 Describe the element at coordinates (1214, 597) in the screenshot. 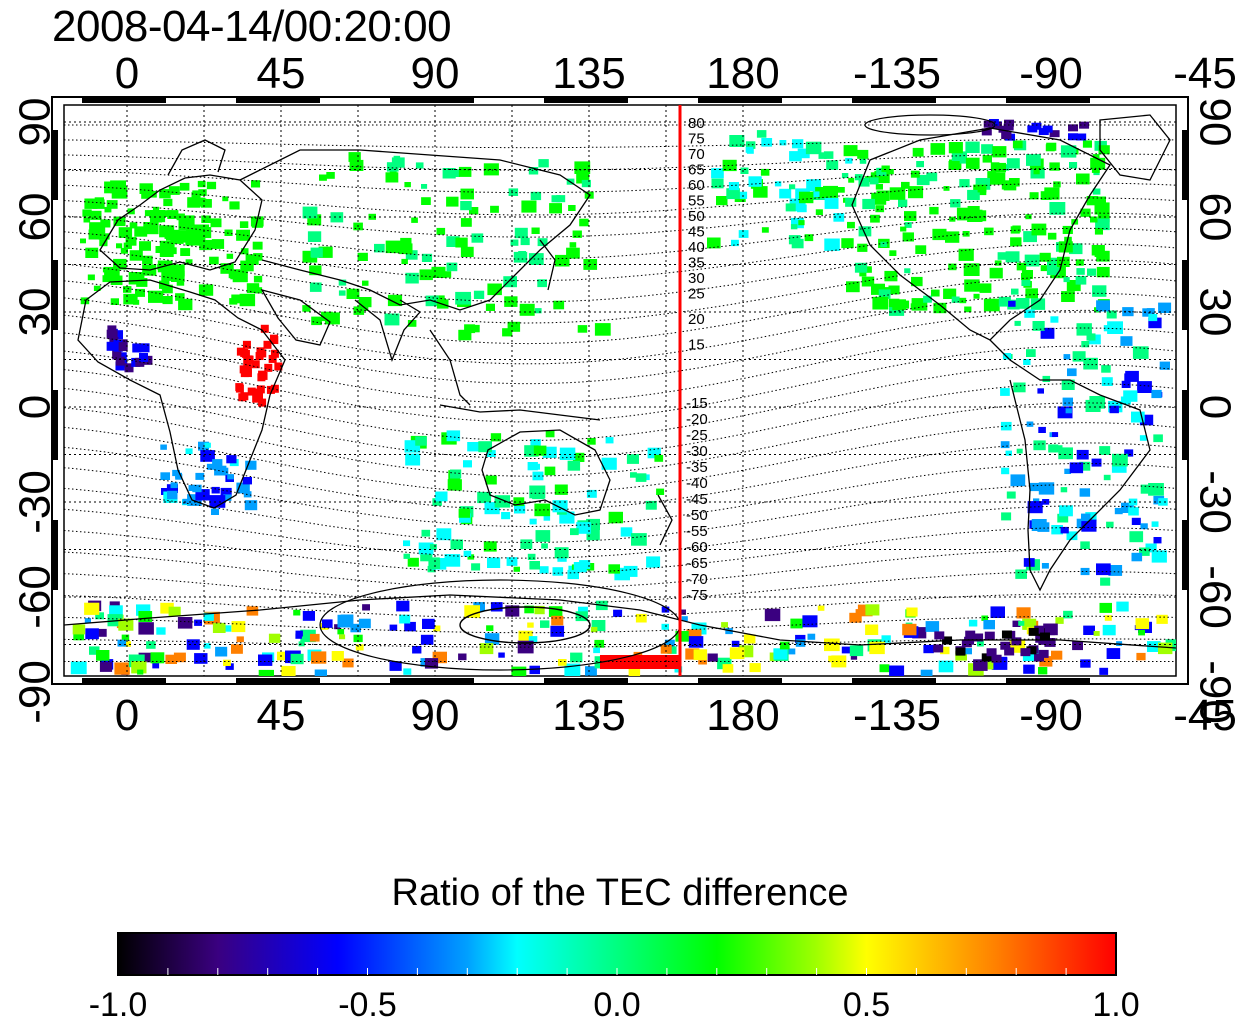

I see `latitude-tick-label: -60` at that location.